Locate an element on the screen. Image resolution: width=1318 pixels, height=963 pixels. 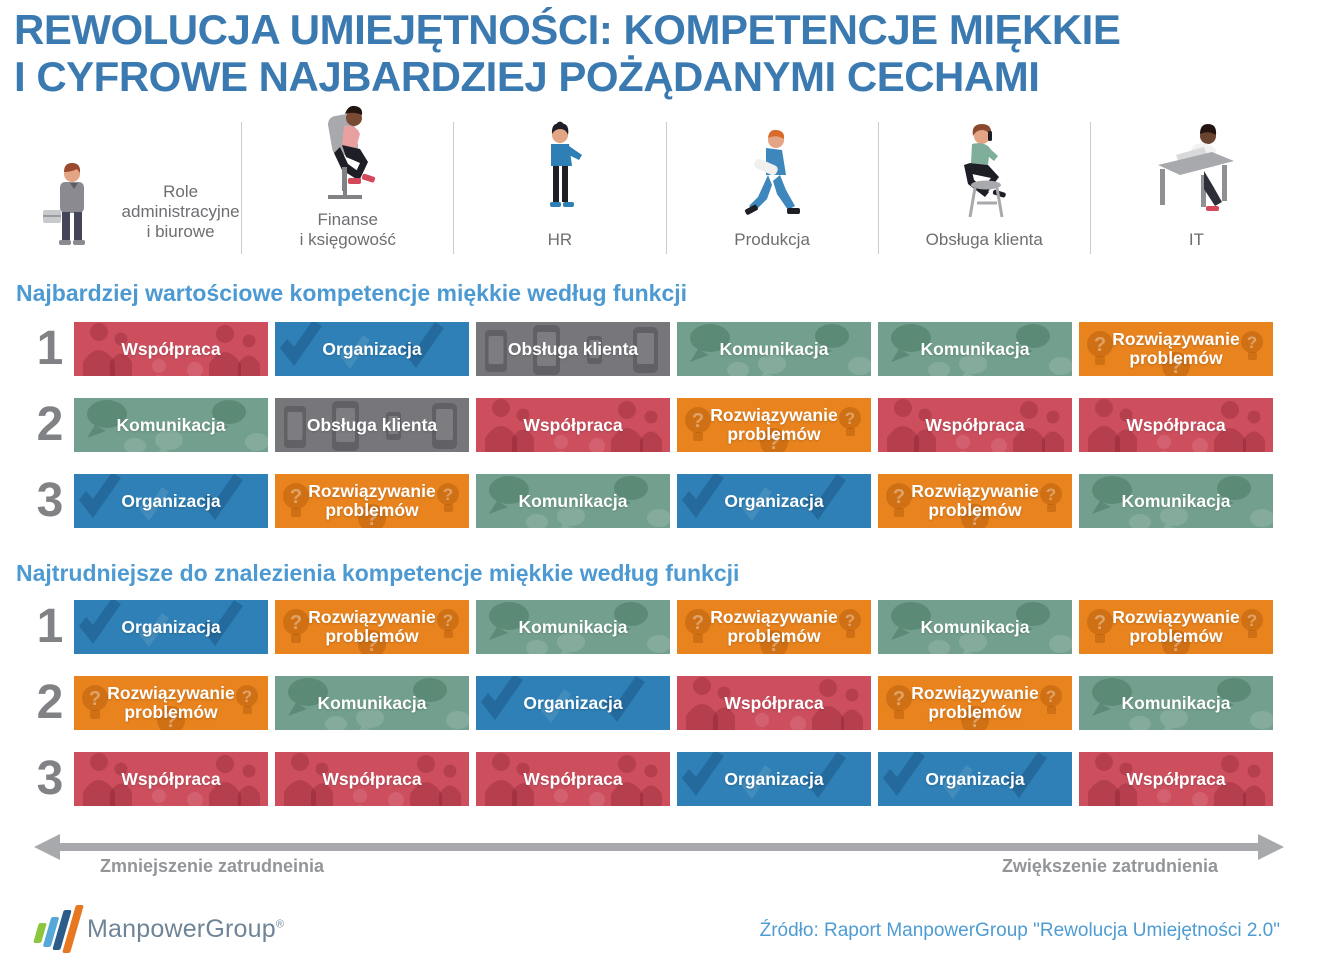
desk-laptop-person-icon is located at coordinates (1196, 174).